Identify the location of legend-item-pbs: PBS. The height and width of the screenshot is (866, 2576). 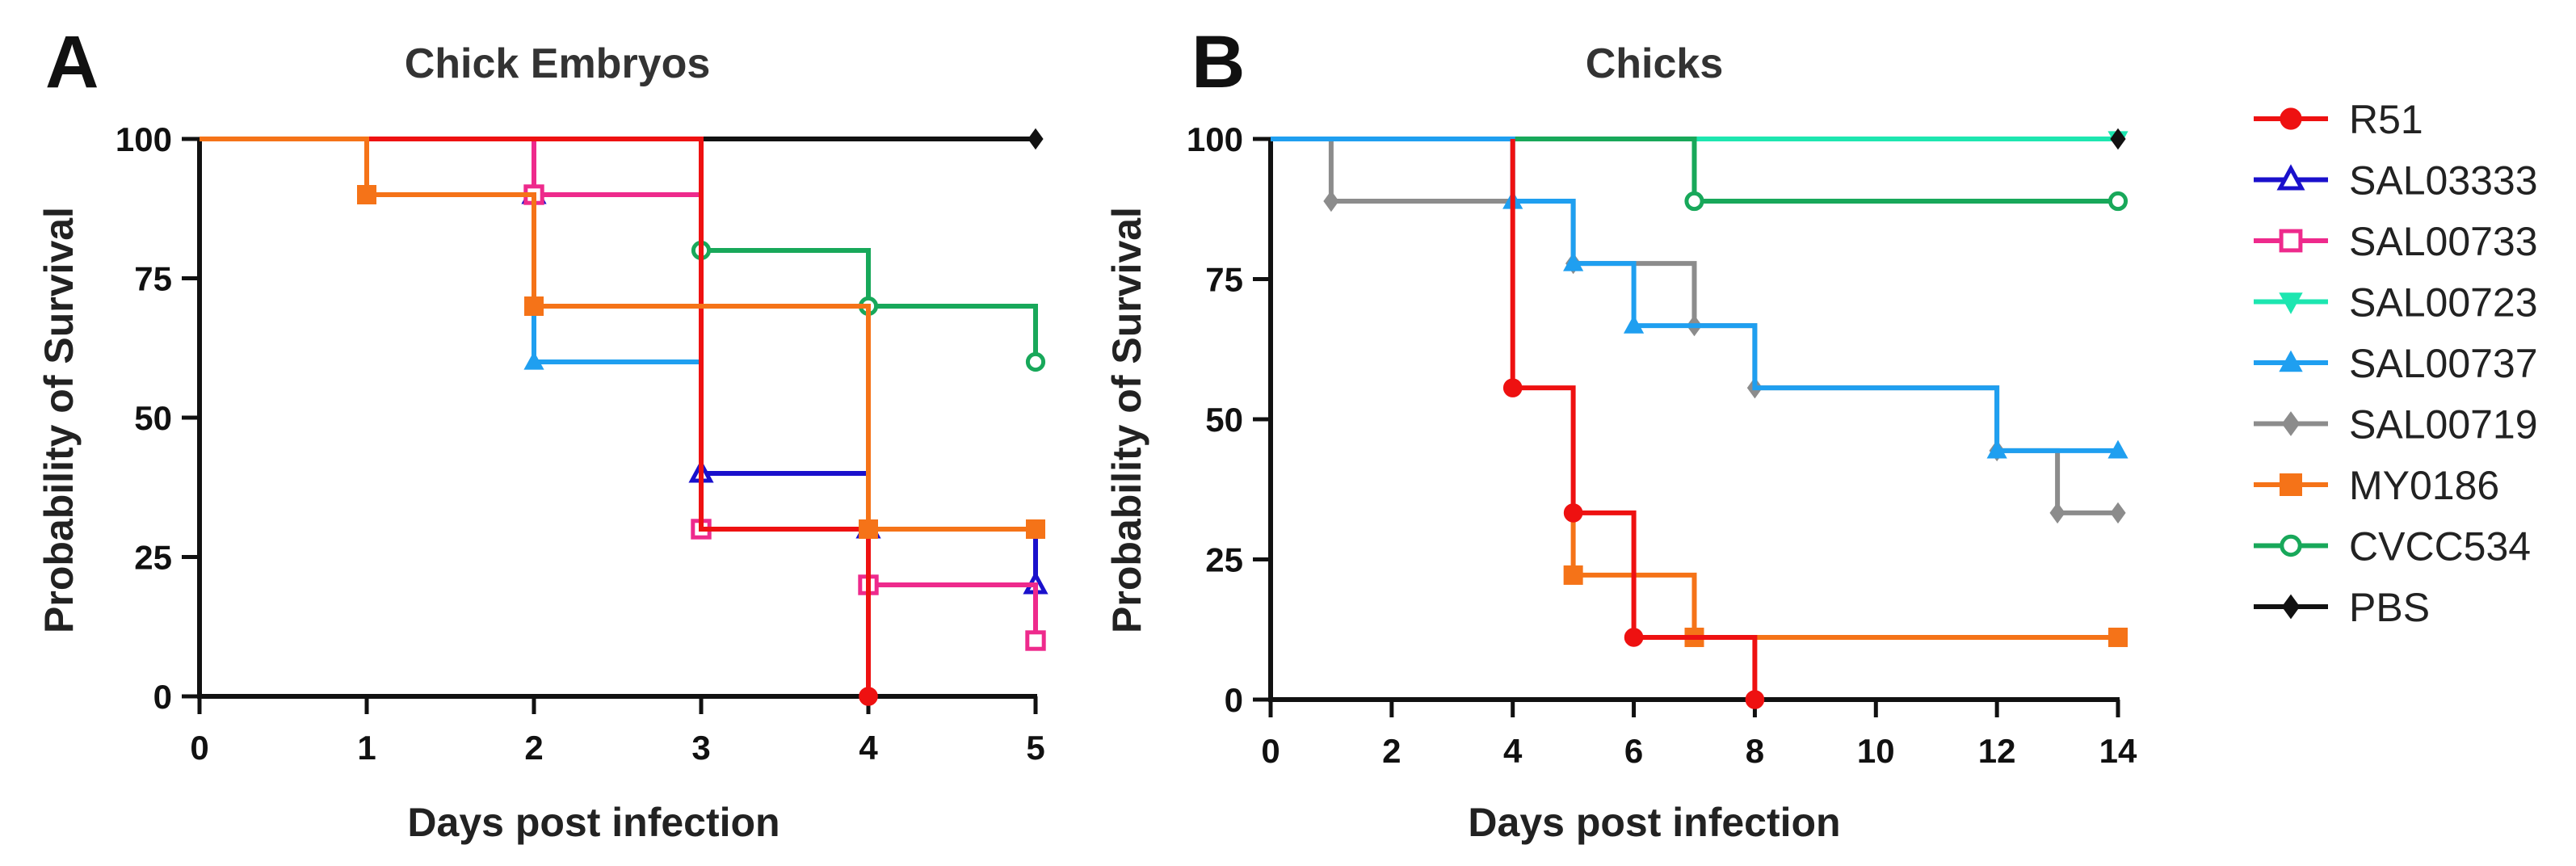
(2342, 607).